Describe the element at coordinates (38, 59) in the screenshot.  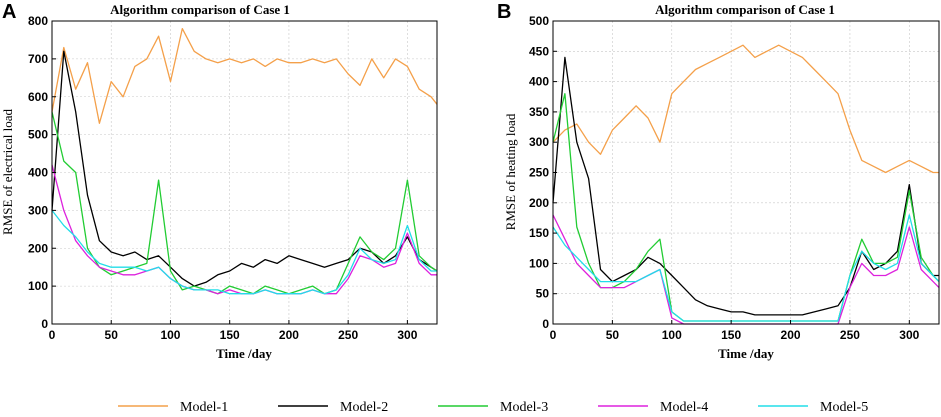
I see `panel-a-ytick-label-700: 700` at that location.